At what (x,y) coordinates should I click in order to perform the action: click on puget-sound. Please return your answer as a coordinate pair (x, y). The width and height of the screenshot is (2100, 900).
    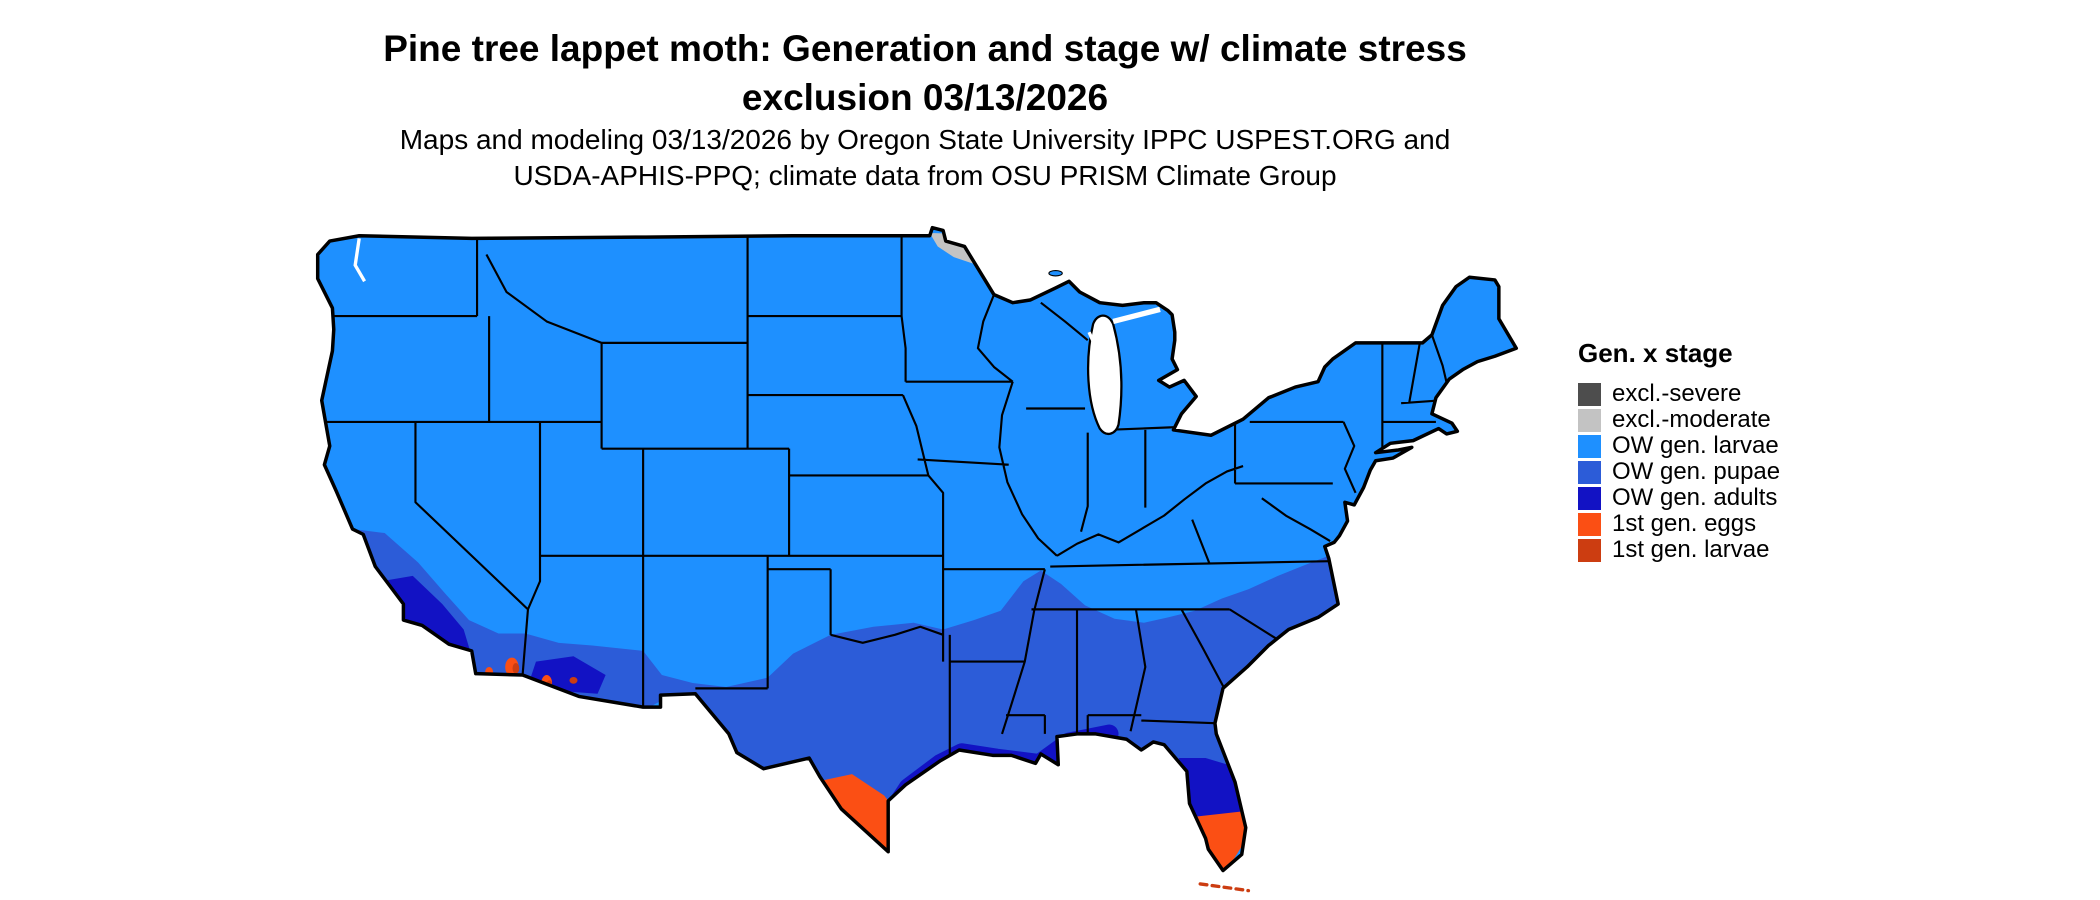
    Looking at the image, I should click on (360, 260).